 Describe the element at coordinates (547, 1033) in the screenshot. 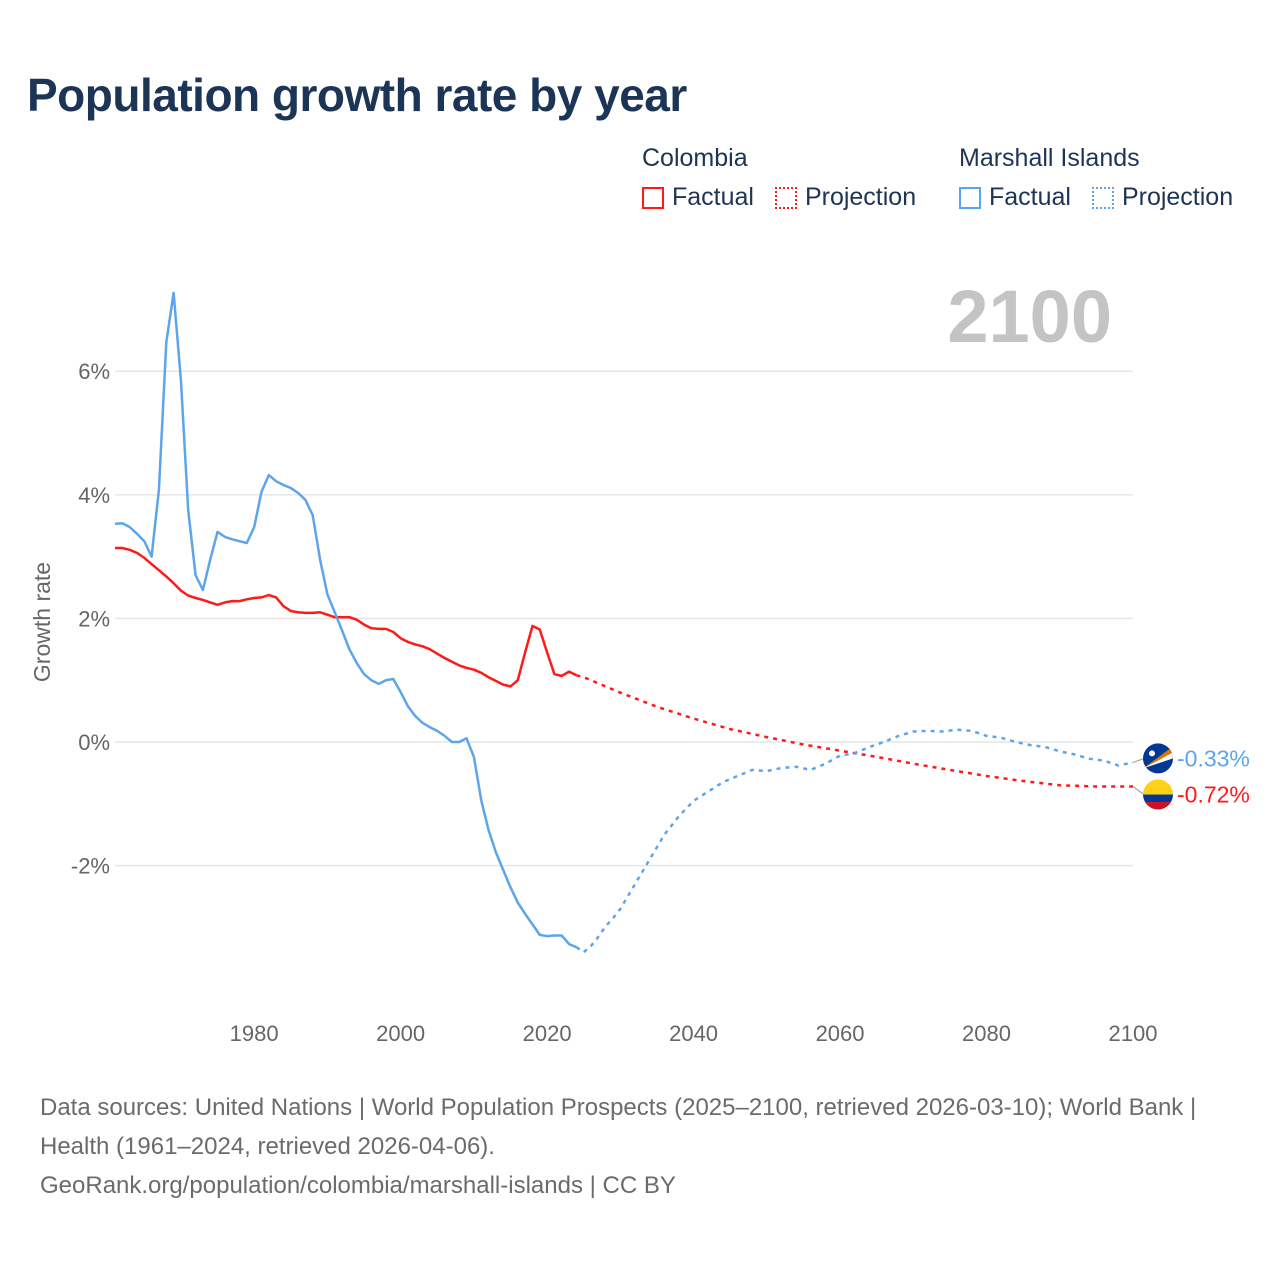

I see `x-tick-label: 2020` at that location.